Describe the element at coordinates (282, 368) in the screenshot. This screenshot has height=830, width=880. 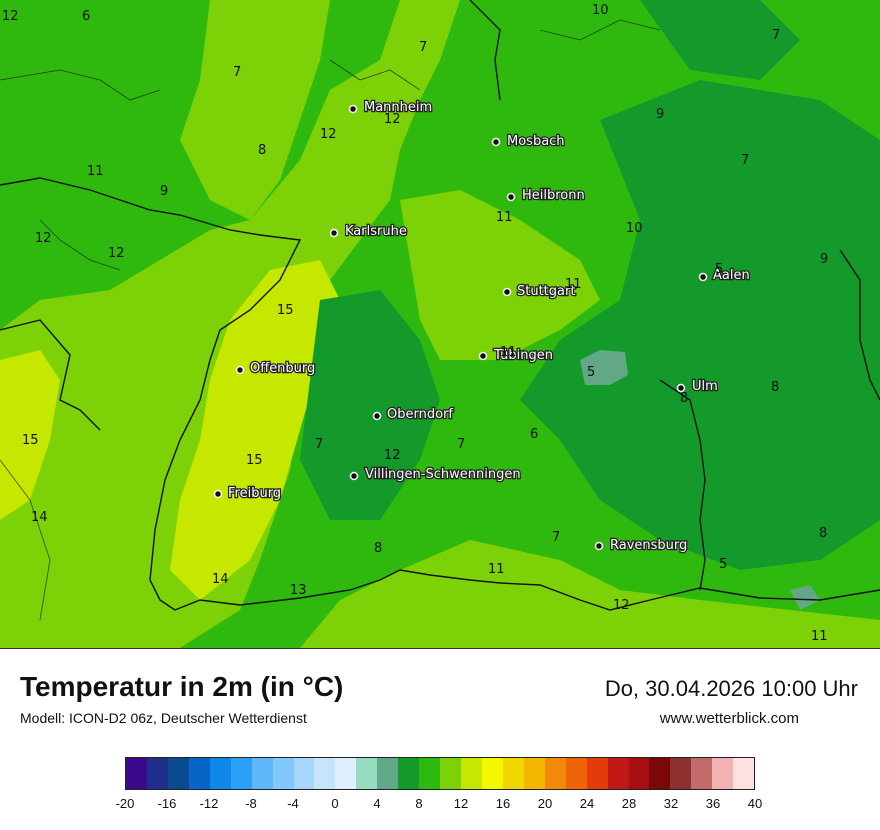
I see `city-label: Offenburg` at that location.